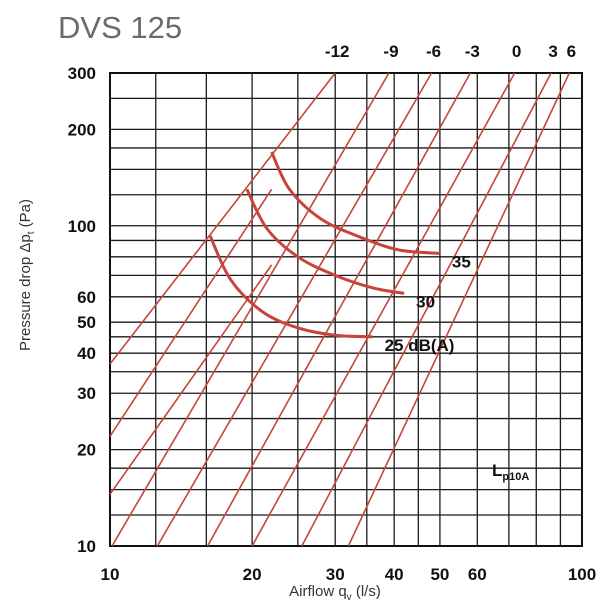 Image resolution: width=610 pixels, height=603 pixels. I want to click on y-tick-label-7: 200, so click(82, 129).